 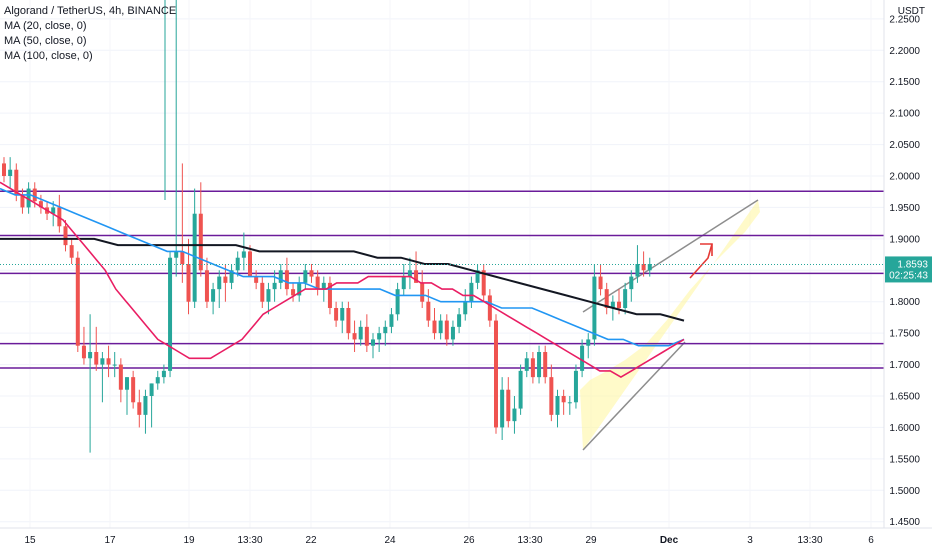 What do you see at coordinates (904, 239) in the screenshot?
I see `price-tick-label: 1.9000` at bounding box center [904, 239].